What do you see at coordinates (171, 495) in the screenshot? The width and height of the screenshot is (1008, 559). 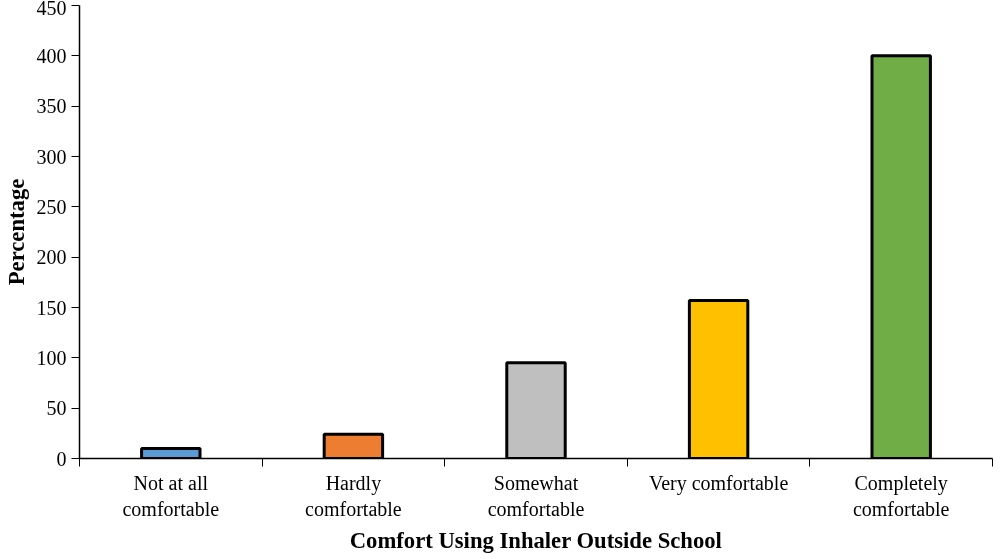 I see `x-tick-label: Not at all comfortable` at bounding box center [171, 495].